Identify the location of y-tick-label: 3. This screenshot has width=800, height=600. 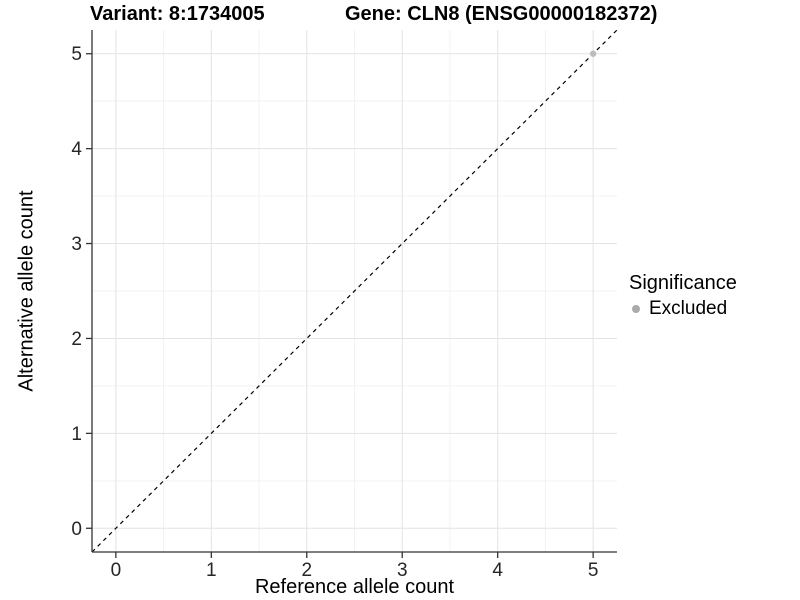
(76, 244).